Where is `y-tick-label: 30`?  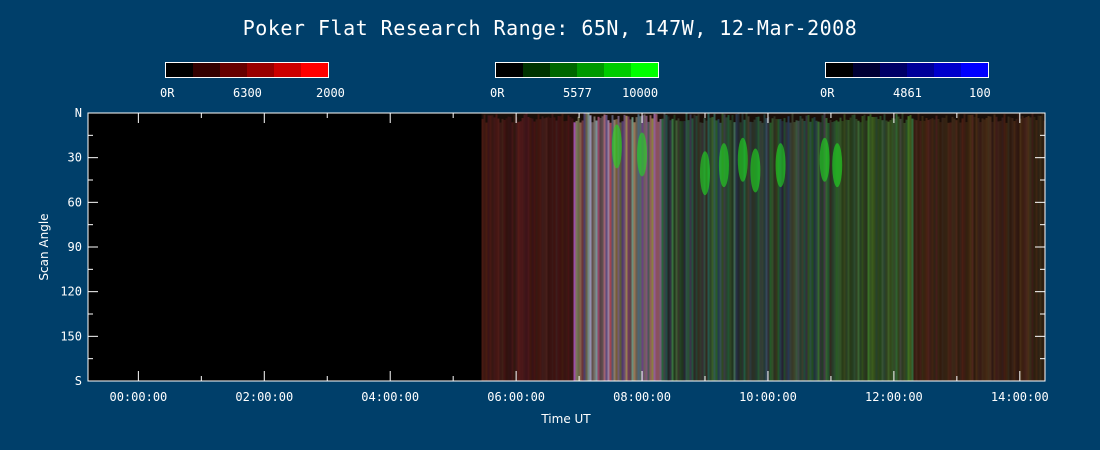
y-tick-label: 30 is located at coordinates (75, 158).